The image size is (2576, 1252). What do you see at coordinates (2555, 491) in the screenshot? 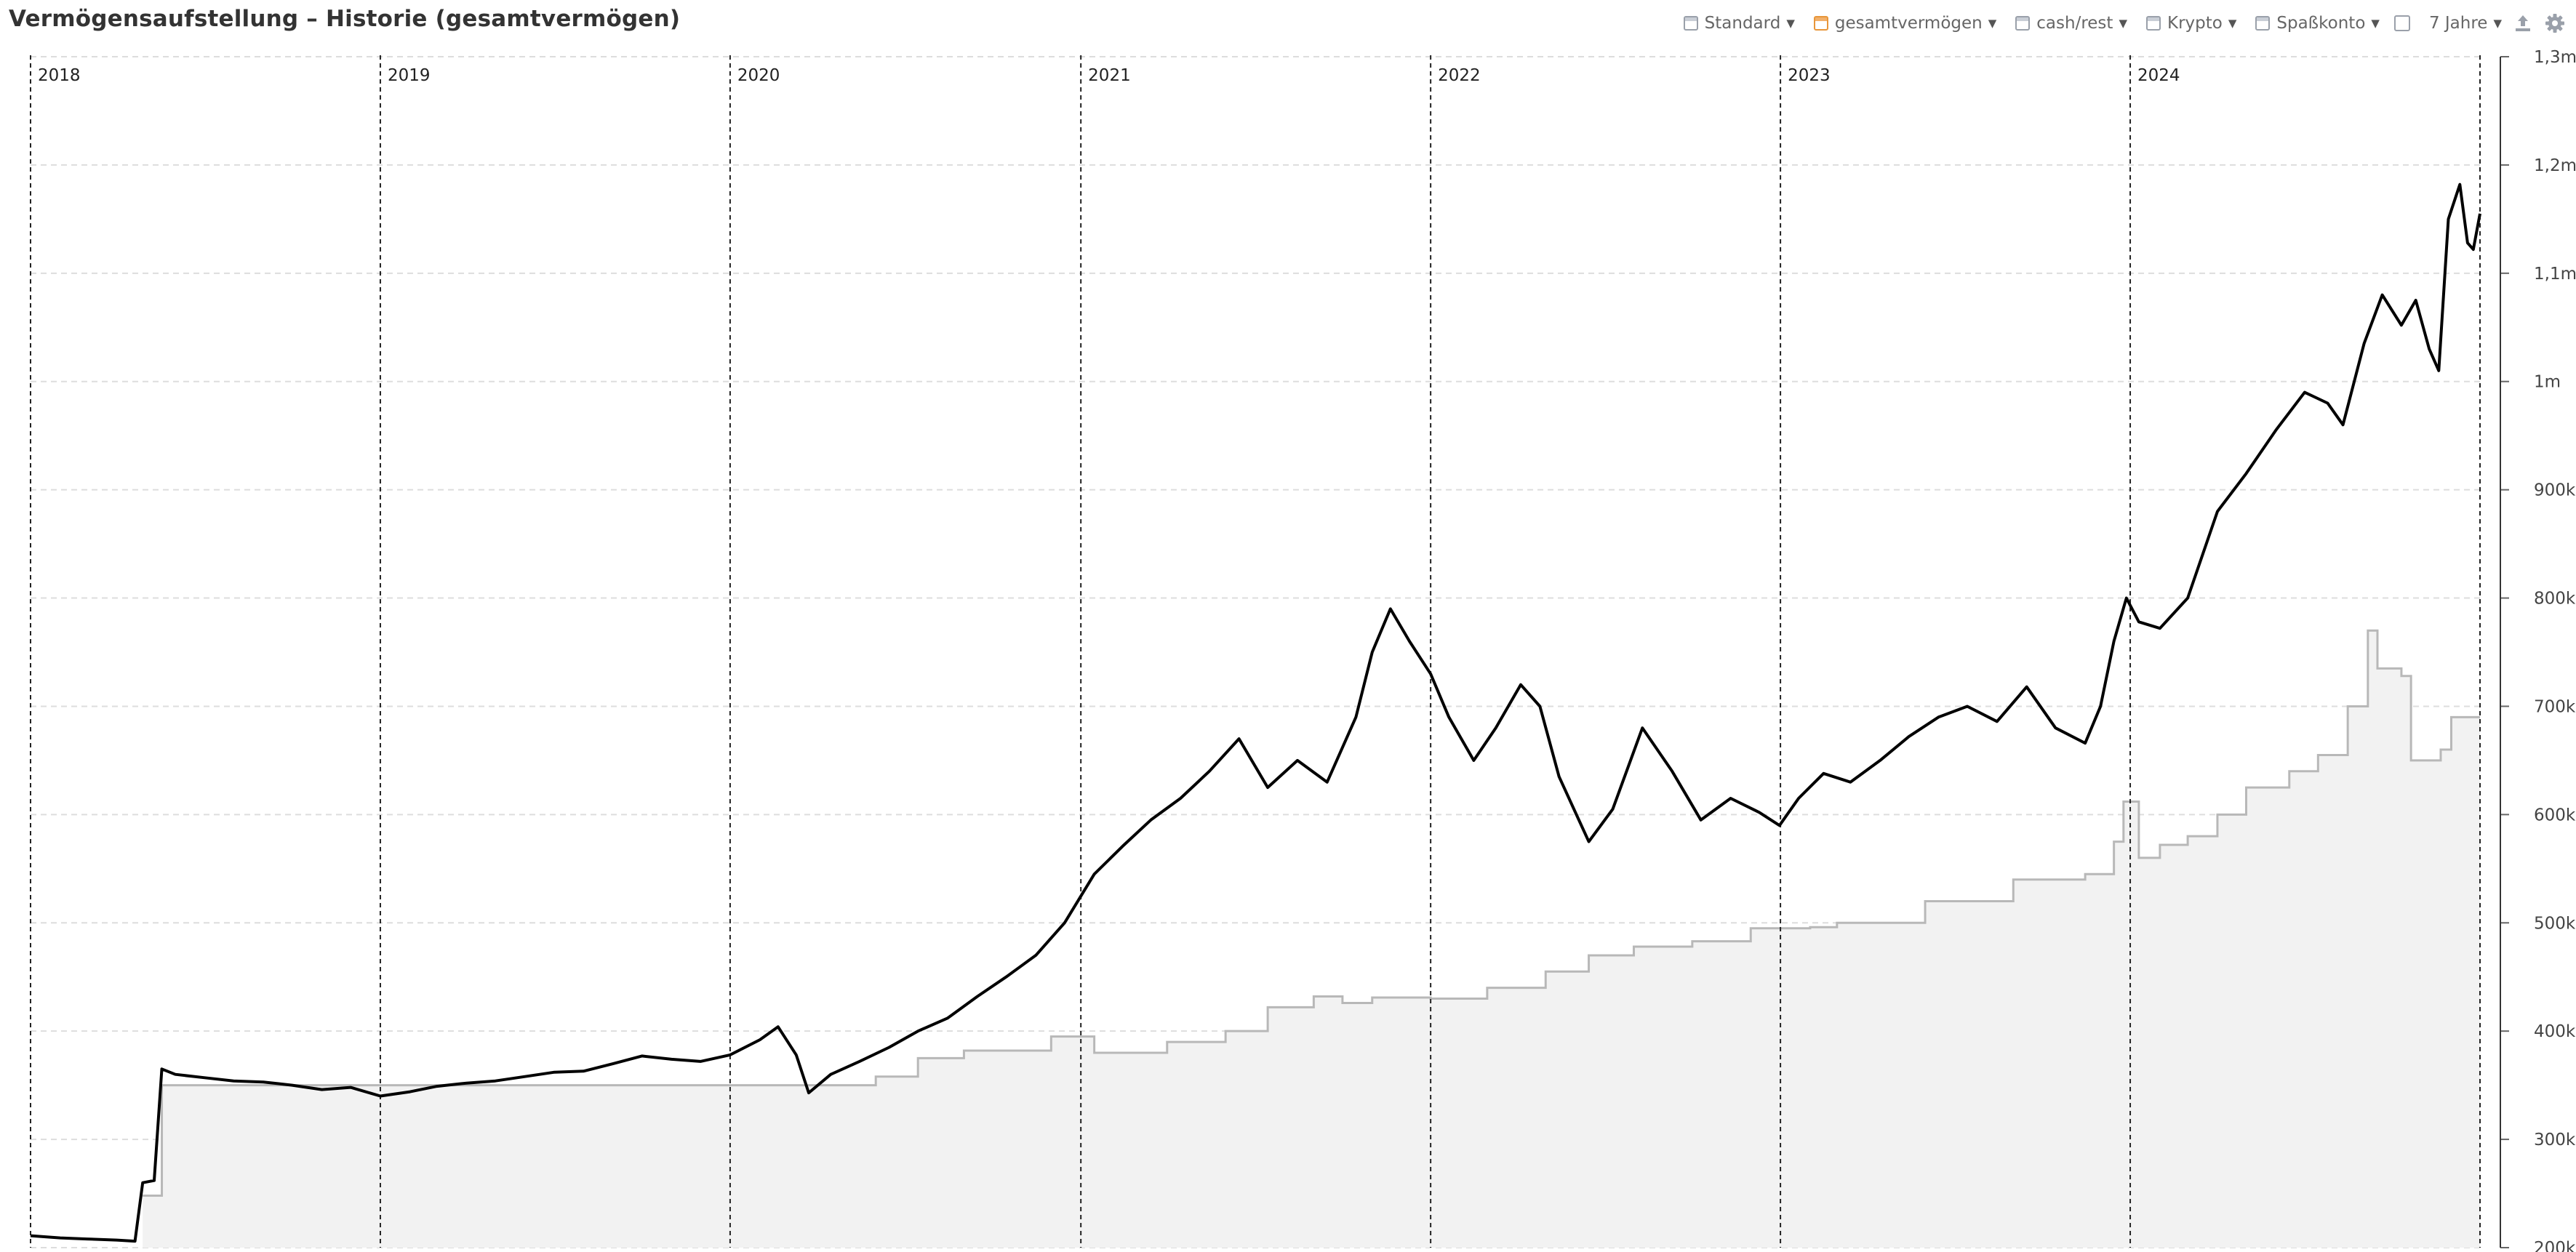
I see `y-tick-label: 900k` at bounding box center [2555, 491].